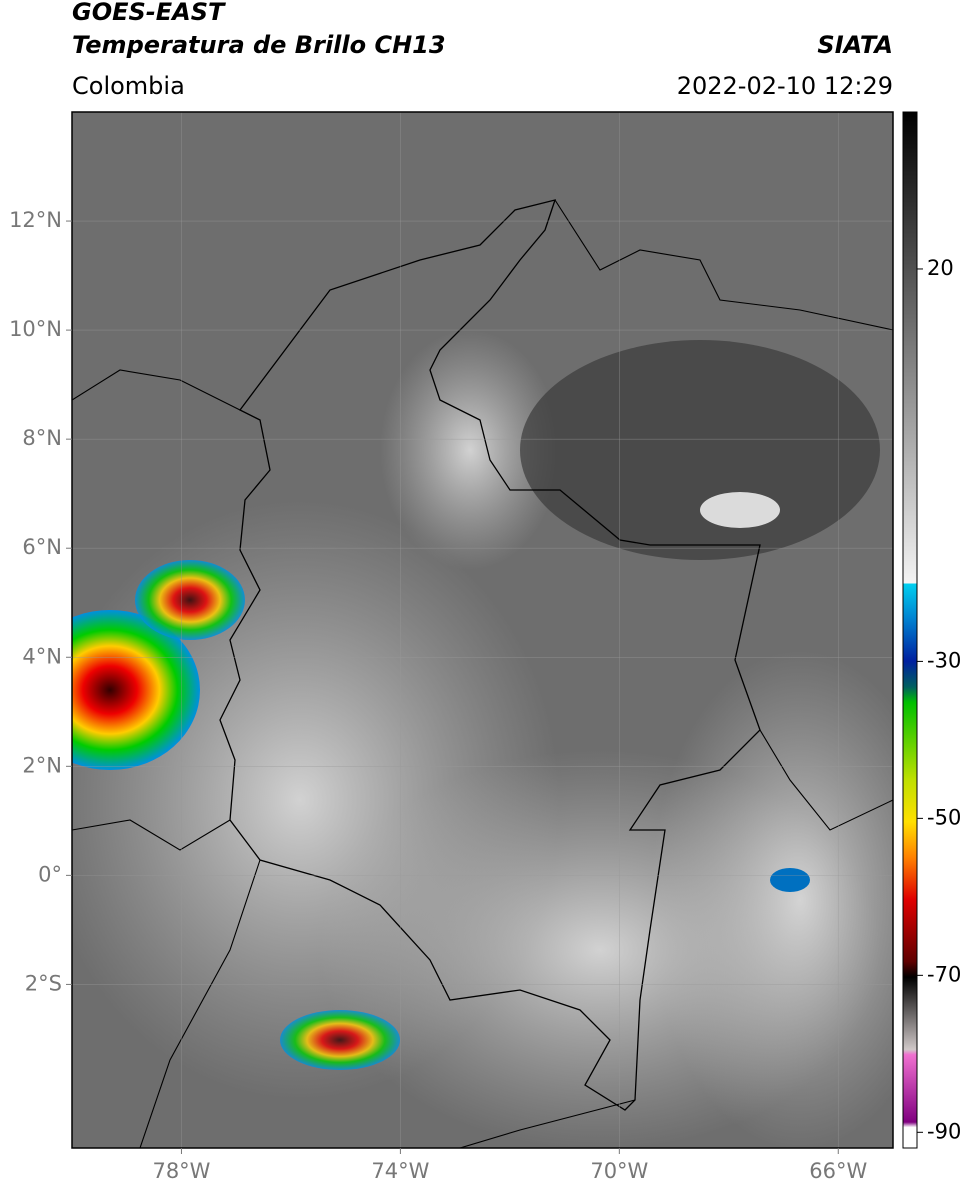 This screenshot has height=1194, width=966. What do you see at coordinates (785, 86) in the screenshot?
I see `timestamp: 2022-02-10 12:29` at bounding box center [785, 86].